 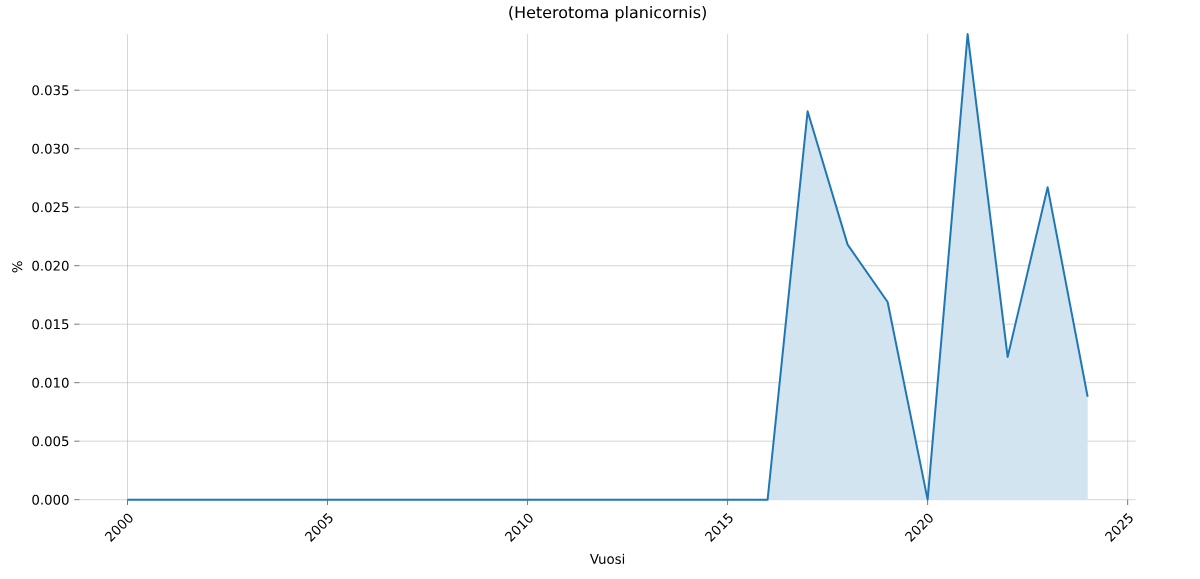 I want to click on y-tick-label: 0.025, so click(x=50, y=207).